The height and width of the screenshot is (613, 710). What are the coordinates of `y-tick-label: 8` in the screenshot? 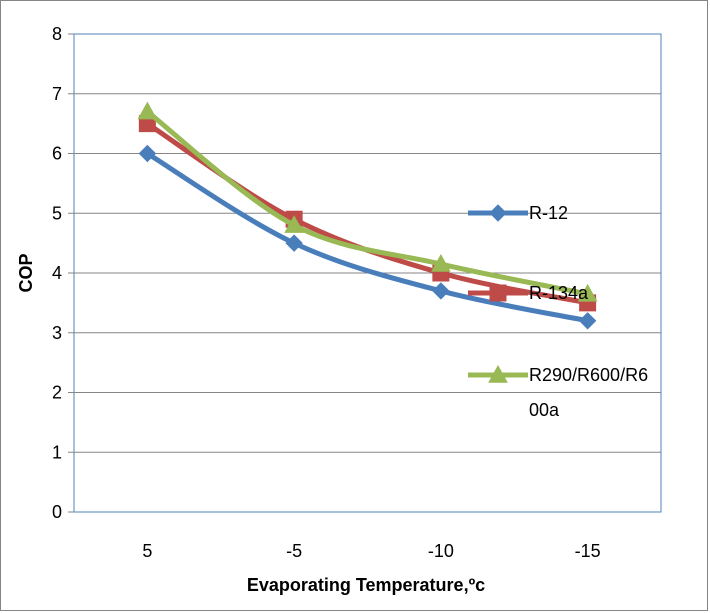 It's located at (57, 34).